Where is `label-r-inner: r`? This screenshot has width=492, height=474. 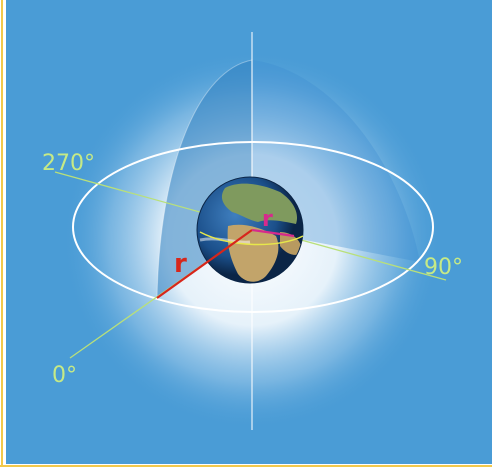
label-r-inner: r is located at coordinates (267, 219).